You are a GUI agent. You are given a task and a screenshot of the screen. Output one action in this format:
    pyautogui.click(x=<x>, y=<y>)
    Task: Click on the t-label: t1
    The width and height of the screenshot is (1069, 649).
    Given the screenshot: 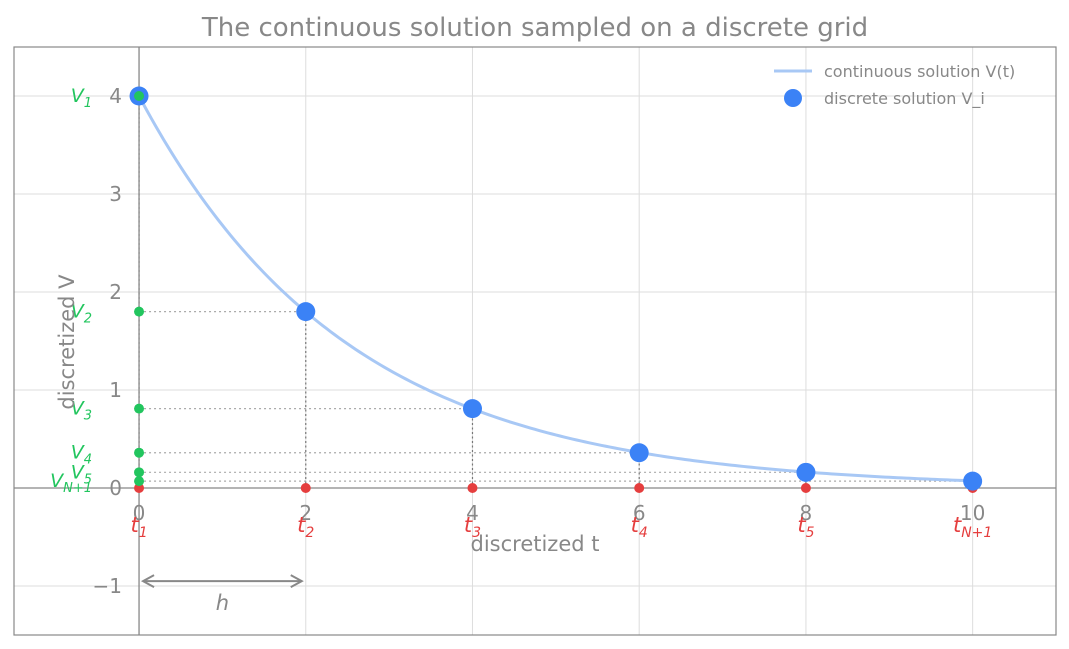 What is the action you would take?
    pyautogui.click(x=138, y=527)
    